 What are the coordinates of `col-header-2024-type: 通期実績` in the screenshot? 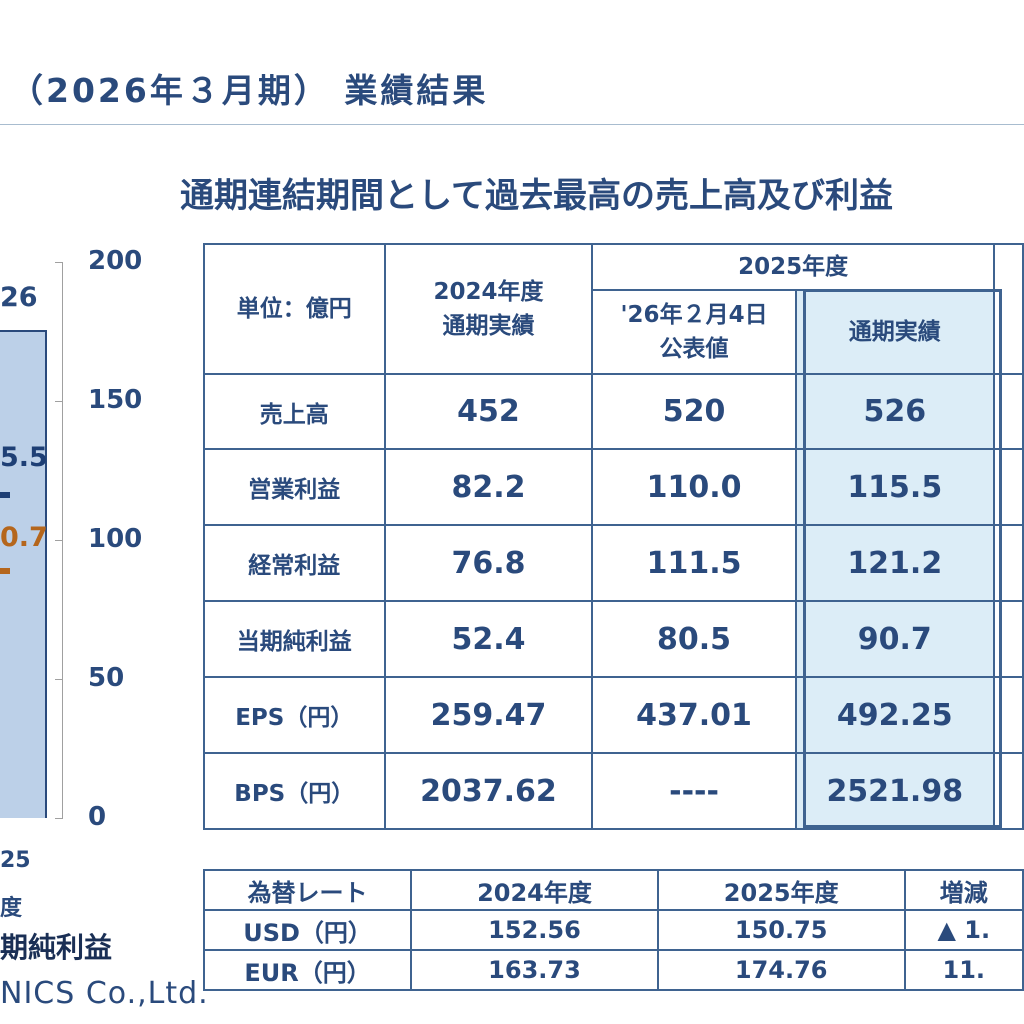 It's located at (488, 326).